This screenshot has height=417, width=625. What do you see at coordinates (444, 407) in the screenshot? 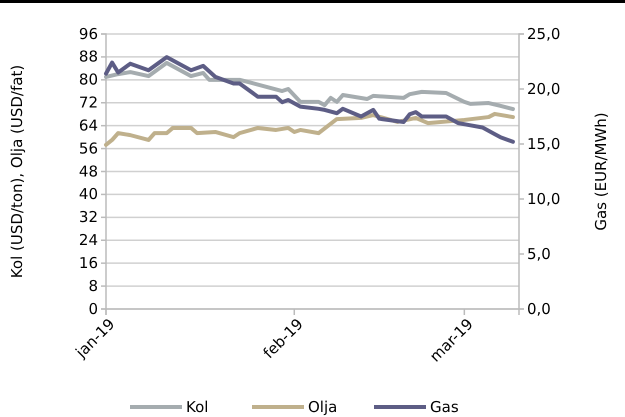
I see `legend-label: Gas` at bounding box center [444, 407].